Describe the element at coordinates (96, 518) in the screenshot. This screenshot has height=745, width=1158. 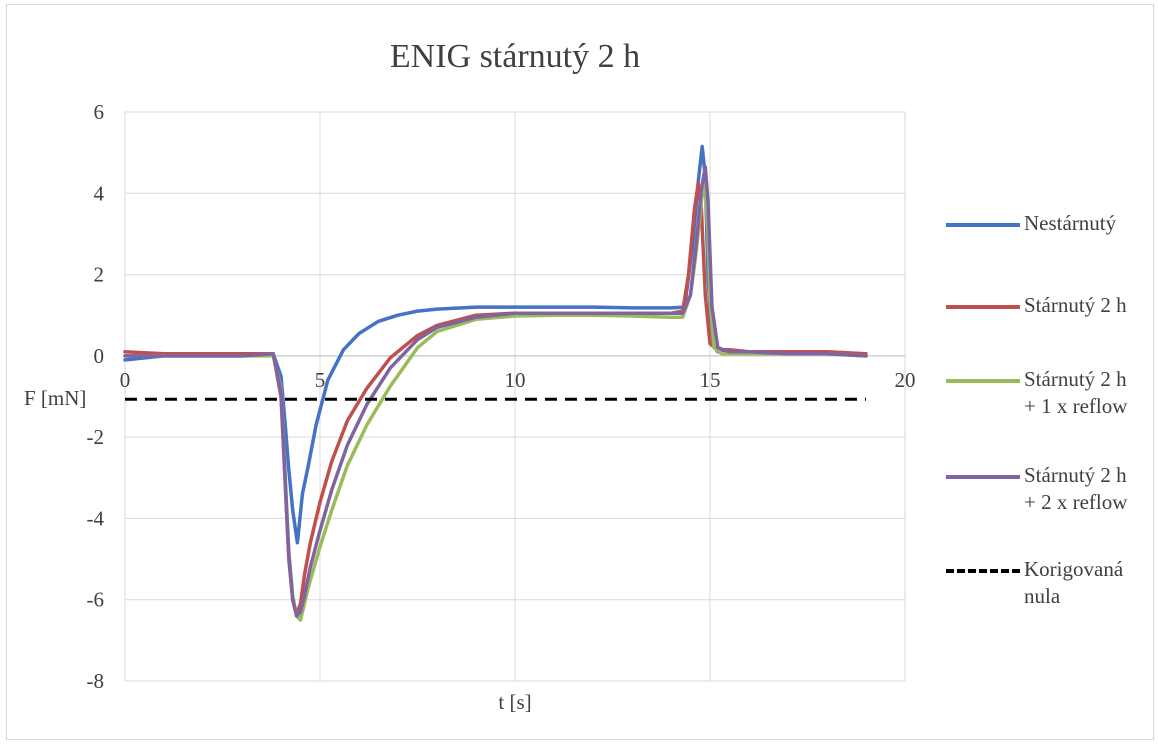
I see `y-tick-label: -4` at that location.